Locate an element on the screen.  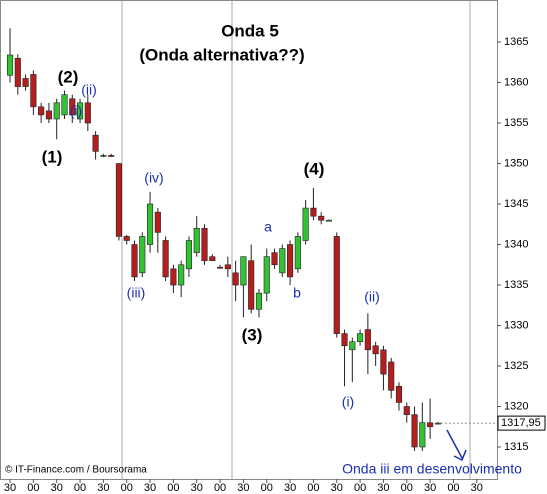
y-tick-label: 1315 is located at coordinates (516, 447).